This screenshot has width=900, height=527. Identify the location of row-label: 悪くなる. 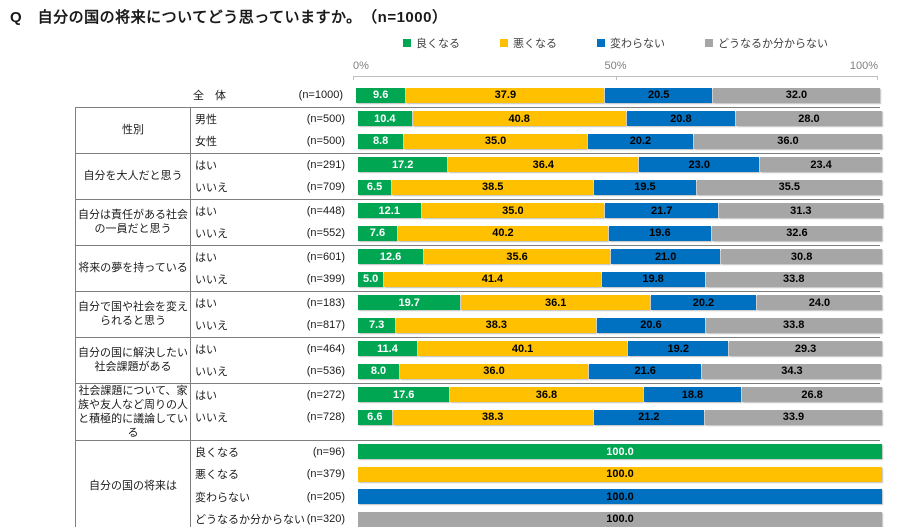
(217, 475).